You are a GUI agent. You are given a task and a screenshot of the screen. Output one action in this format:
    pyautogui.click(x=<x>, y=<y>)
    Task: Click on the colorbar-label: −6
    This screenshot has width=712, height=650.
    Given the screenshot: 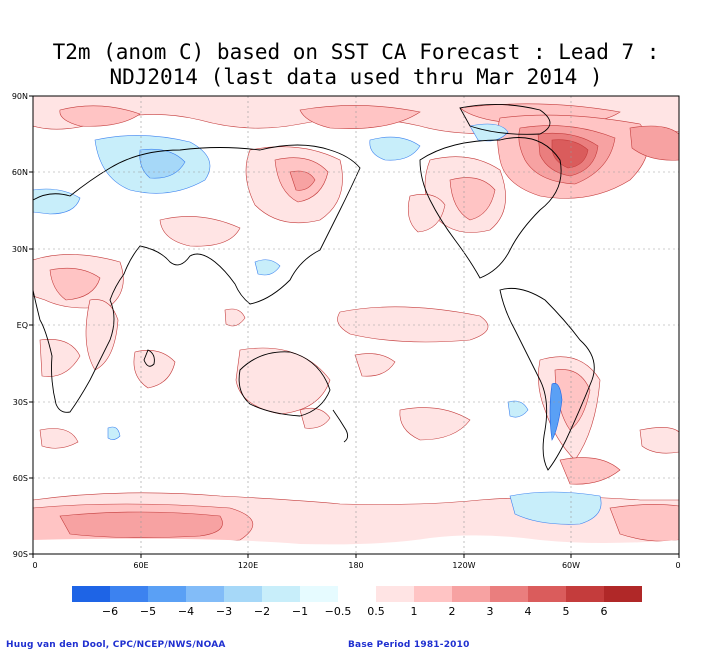 What is the action you would take?
    pyautogui.click(x=110, y=611)
    